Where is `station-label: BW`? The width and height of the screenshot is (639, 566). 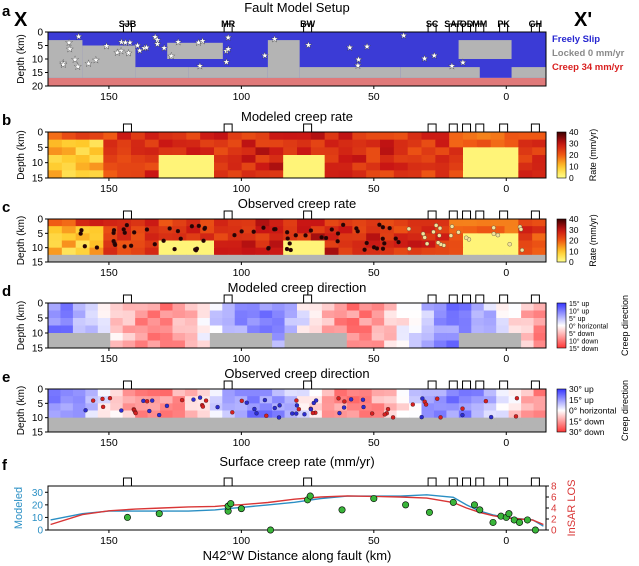
station-label: BW is located at coordinates (307, 24).